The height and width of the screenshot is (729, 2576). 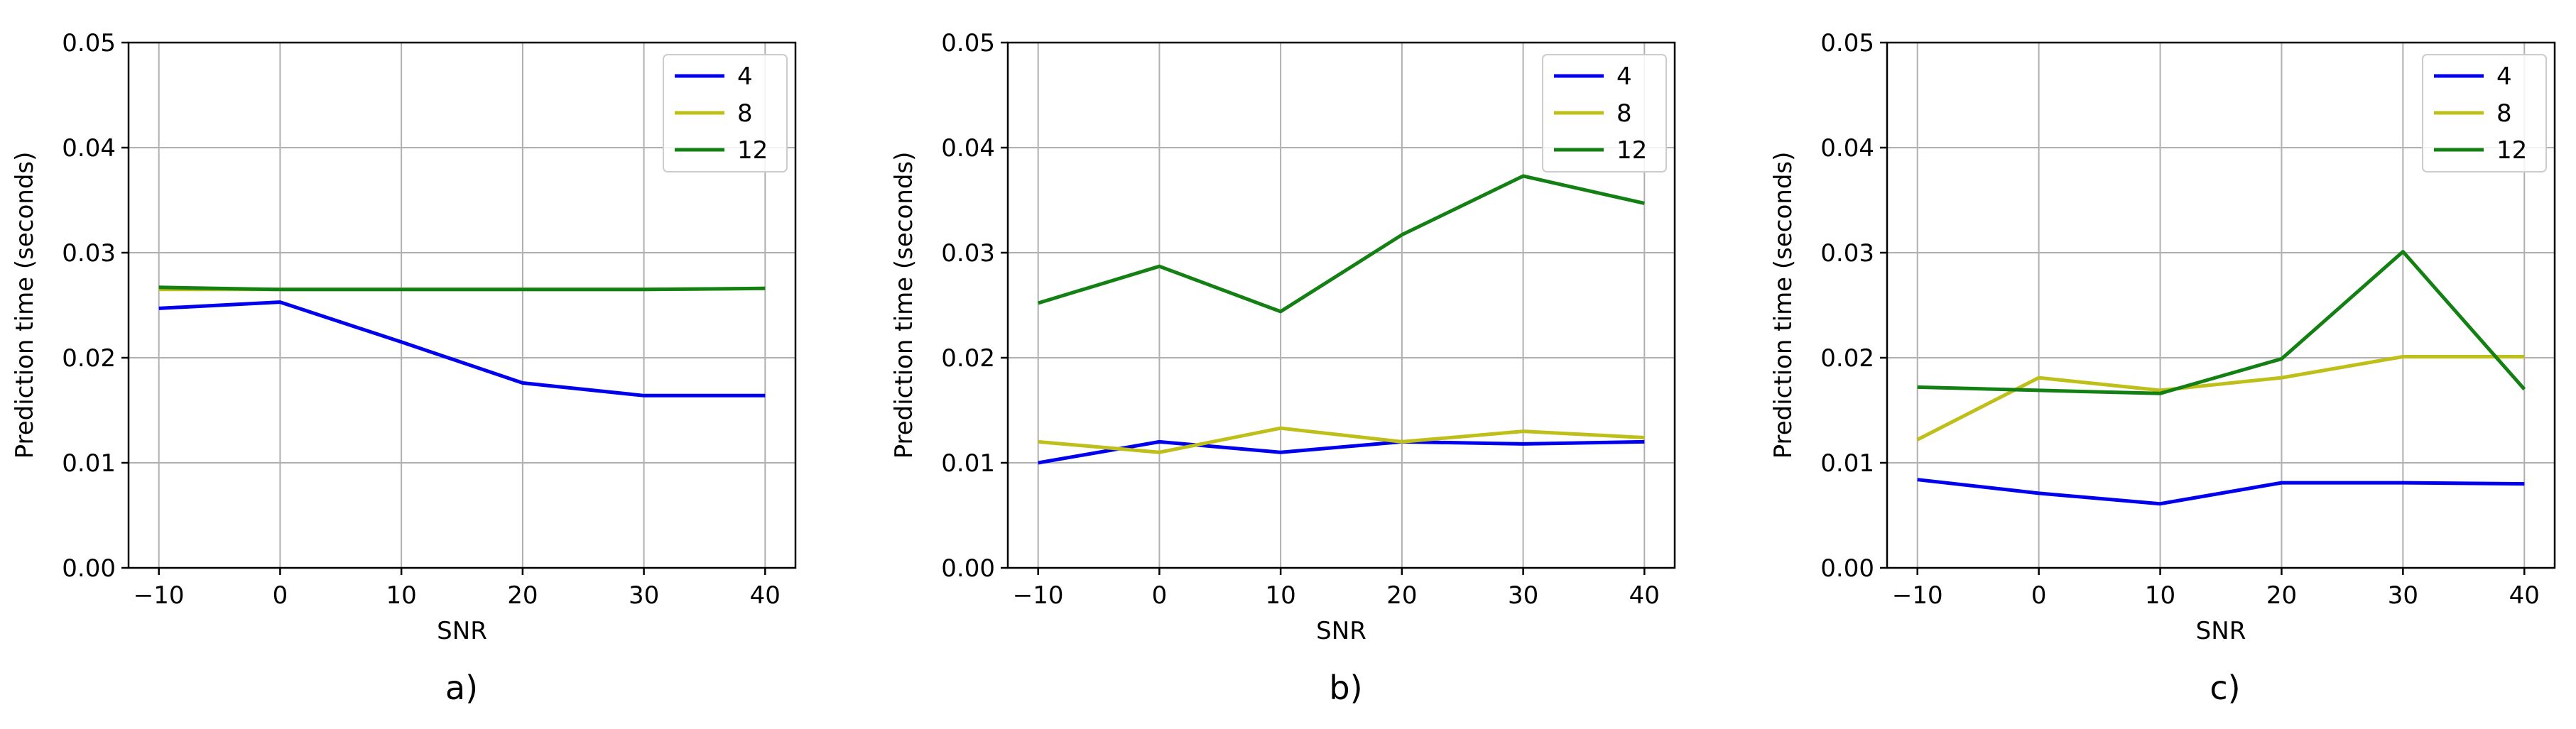 I want to click on panel-caption: c), so click(x=2225, y=688).